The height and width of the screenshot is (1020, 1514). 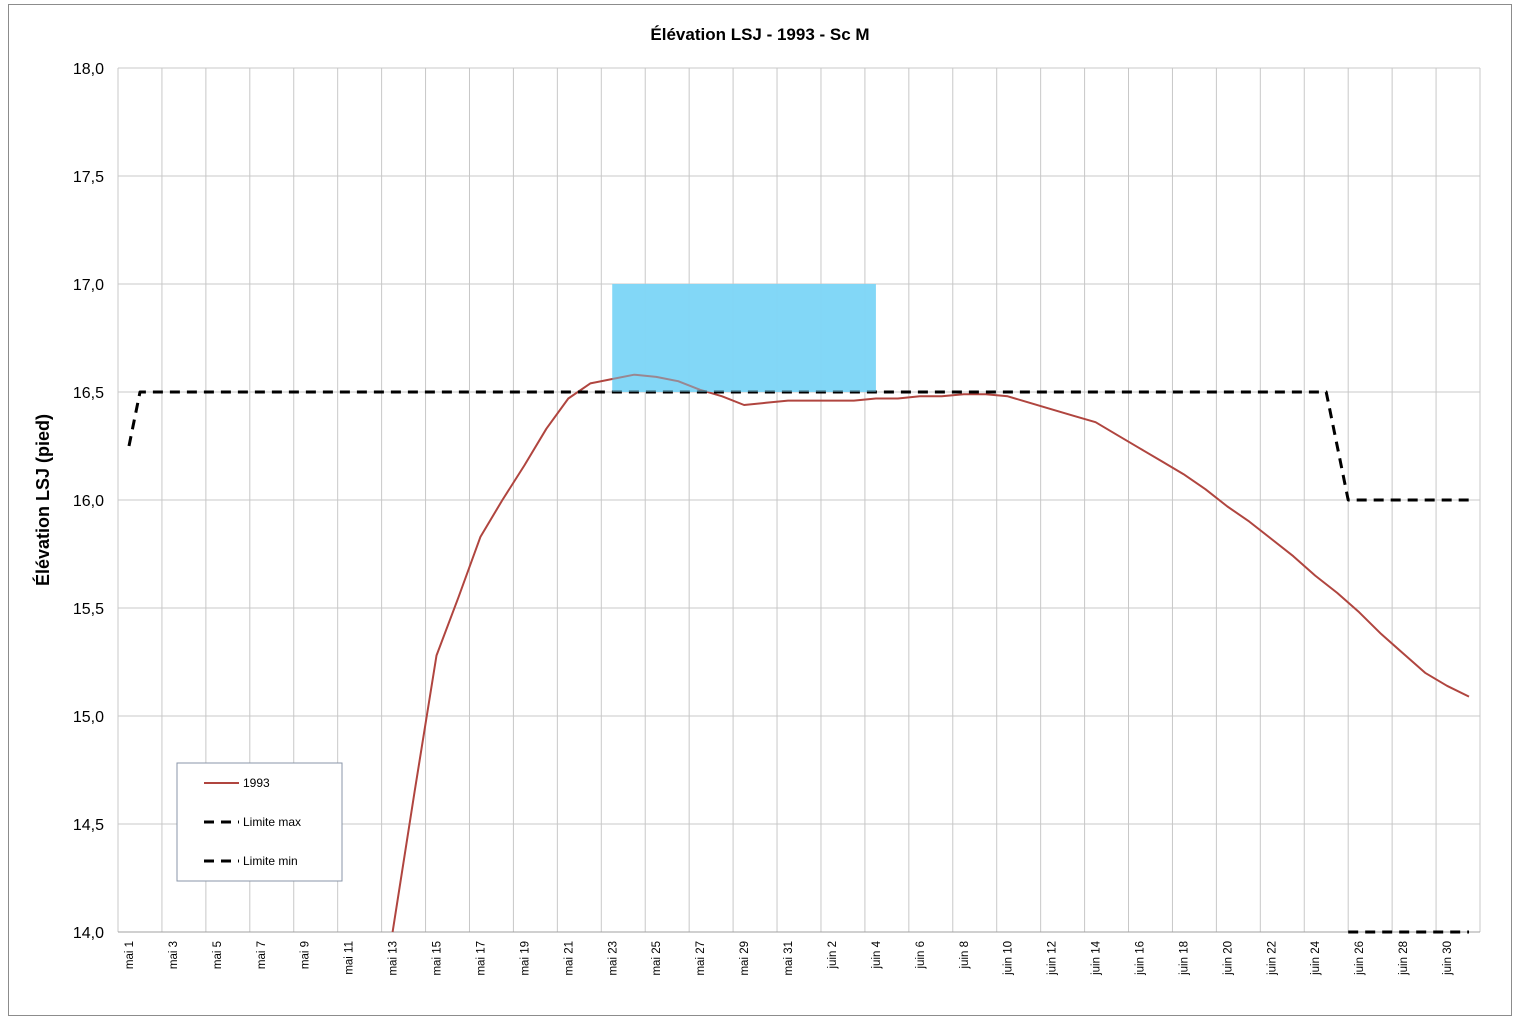 I want to click on y-tick-label: 18,0, so click(x=88, y=69).